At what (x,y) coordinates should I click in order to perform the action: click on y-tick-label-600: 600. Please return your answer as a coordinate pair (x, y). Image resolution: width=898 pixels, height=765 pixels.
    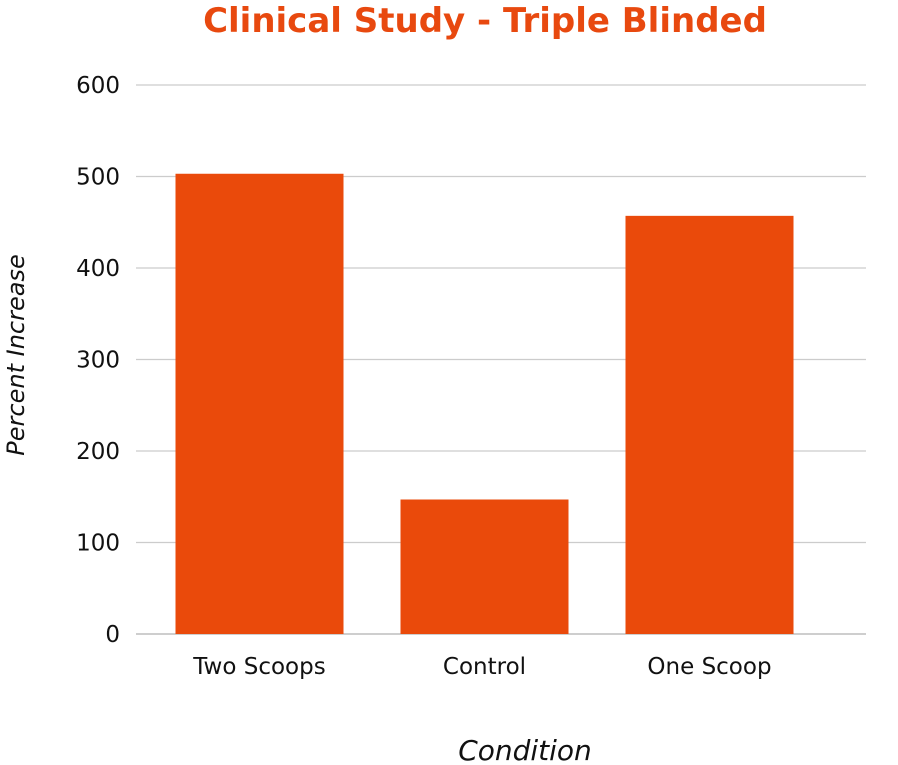
    Looking at the image, I should click on (98, 86).